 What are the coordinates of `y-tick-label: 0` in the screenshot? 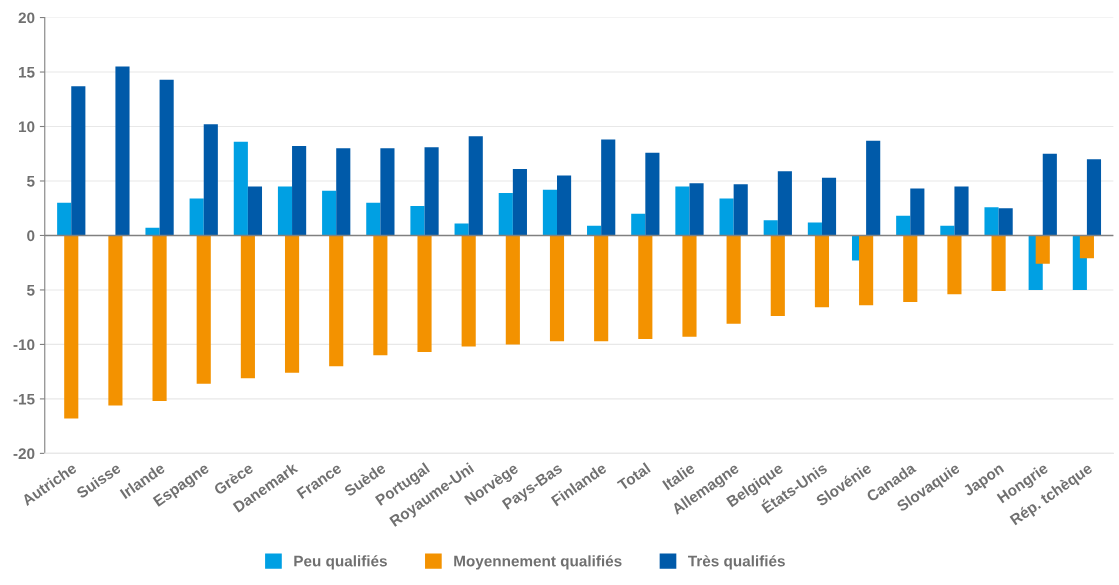 It's located at (31, 236).